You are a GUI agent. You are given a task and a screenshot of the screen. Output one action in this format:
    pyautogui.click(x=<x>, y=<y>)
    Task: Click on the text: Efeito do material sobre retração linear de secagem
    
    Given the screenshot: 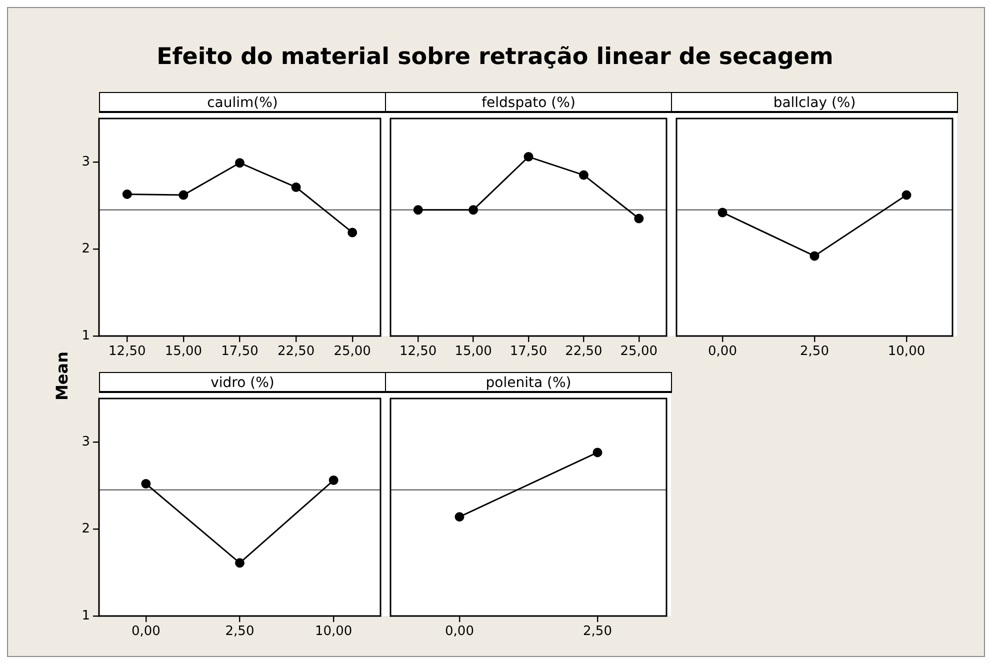 What is the action you would take?
    pyautogui.click(x=495, y=57)
    